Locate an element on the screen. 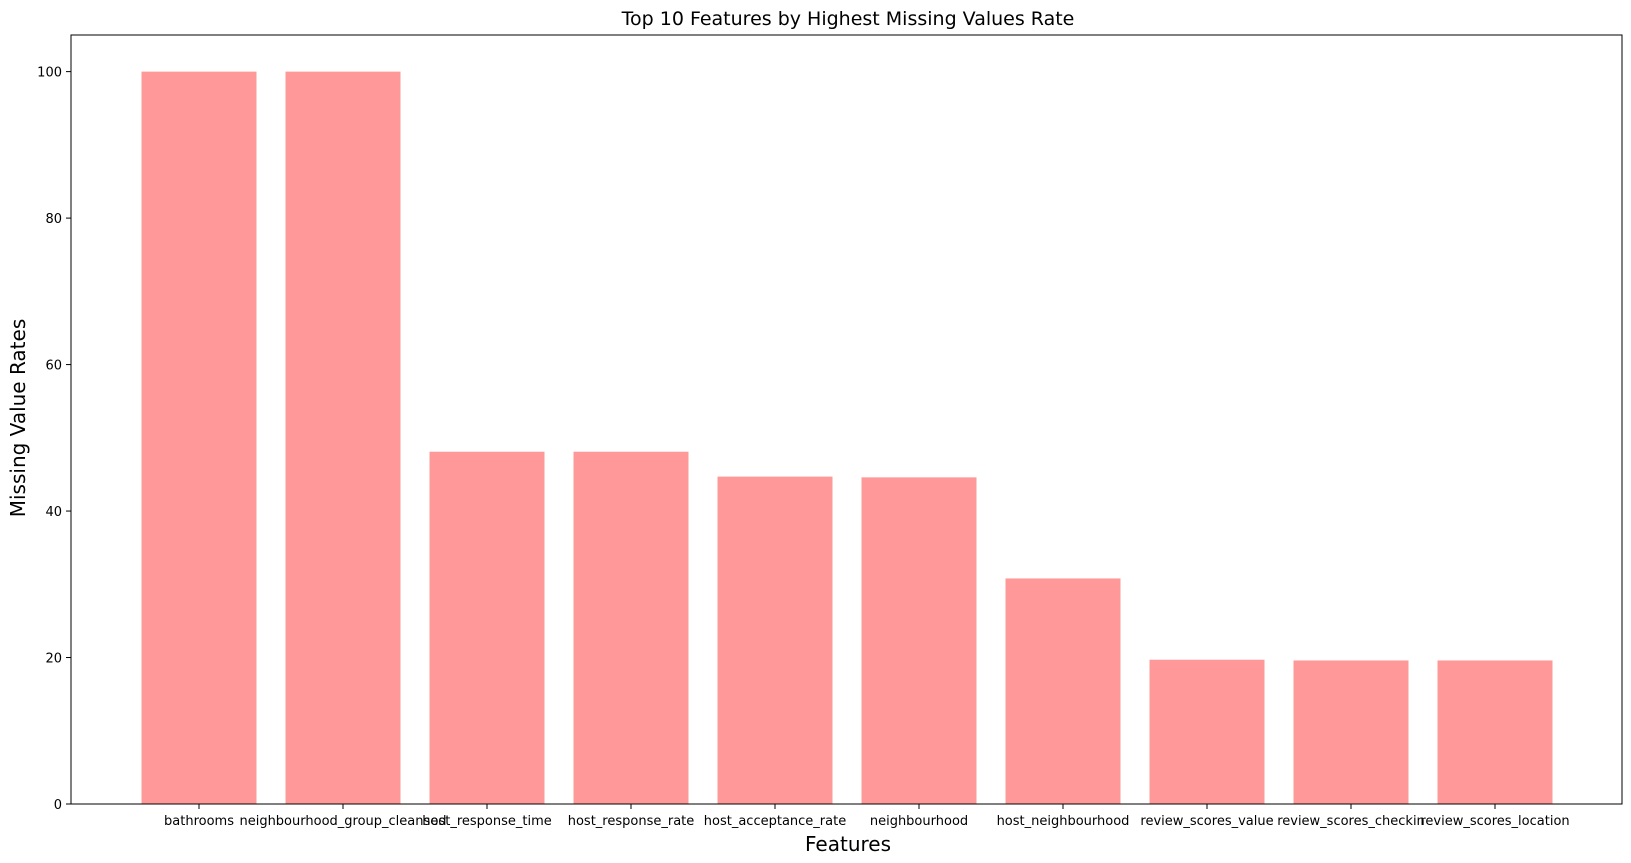 The image size is (1631, 863). bar-neighbourhood is located at coordinates (919, 640).